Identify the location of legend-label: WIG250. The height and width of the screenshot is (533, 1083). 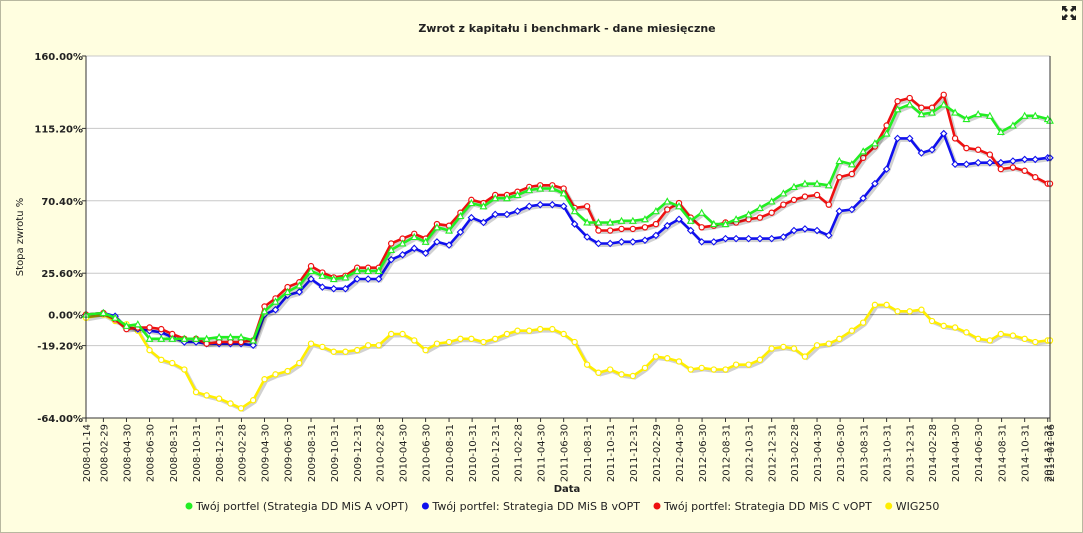
(918, 506).